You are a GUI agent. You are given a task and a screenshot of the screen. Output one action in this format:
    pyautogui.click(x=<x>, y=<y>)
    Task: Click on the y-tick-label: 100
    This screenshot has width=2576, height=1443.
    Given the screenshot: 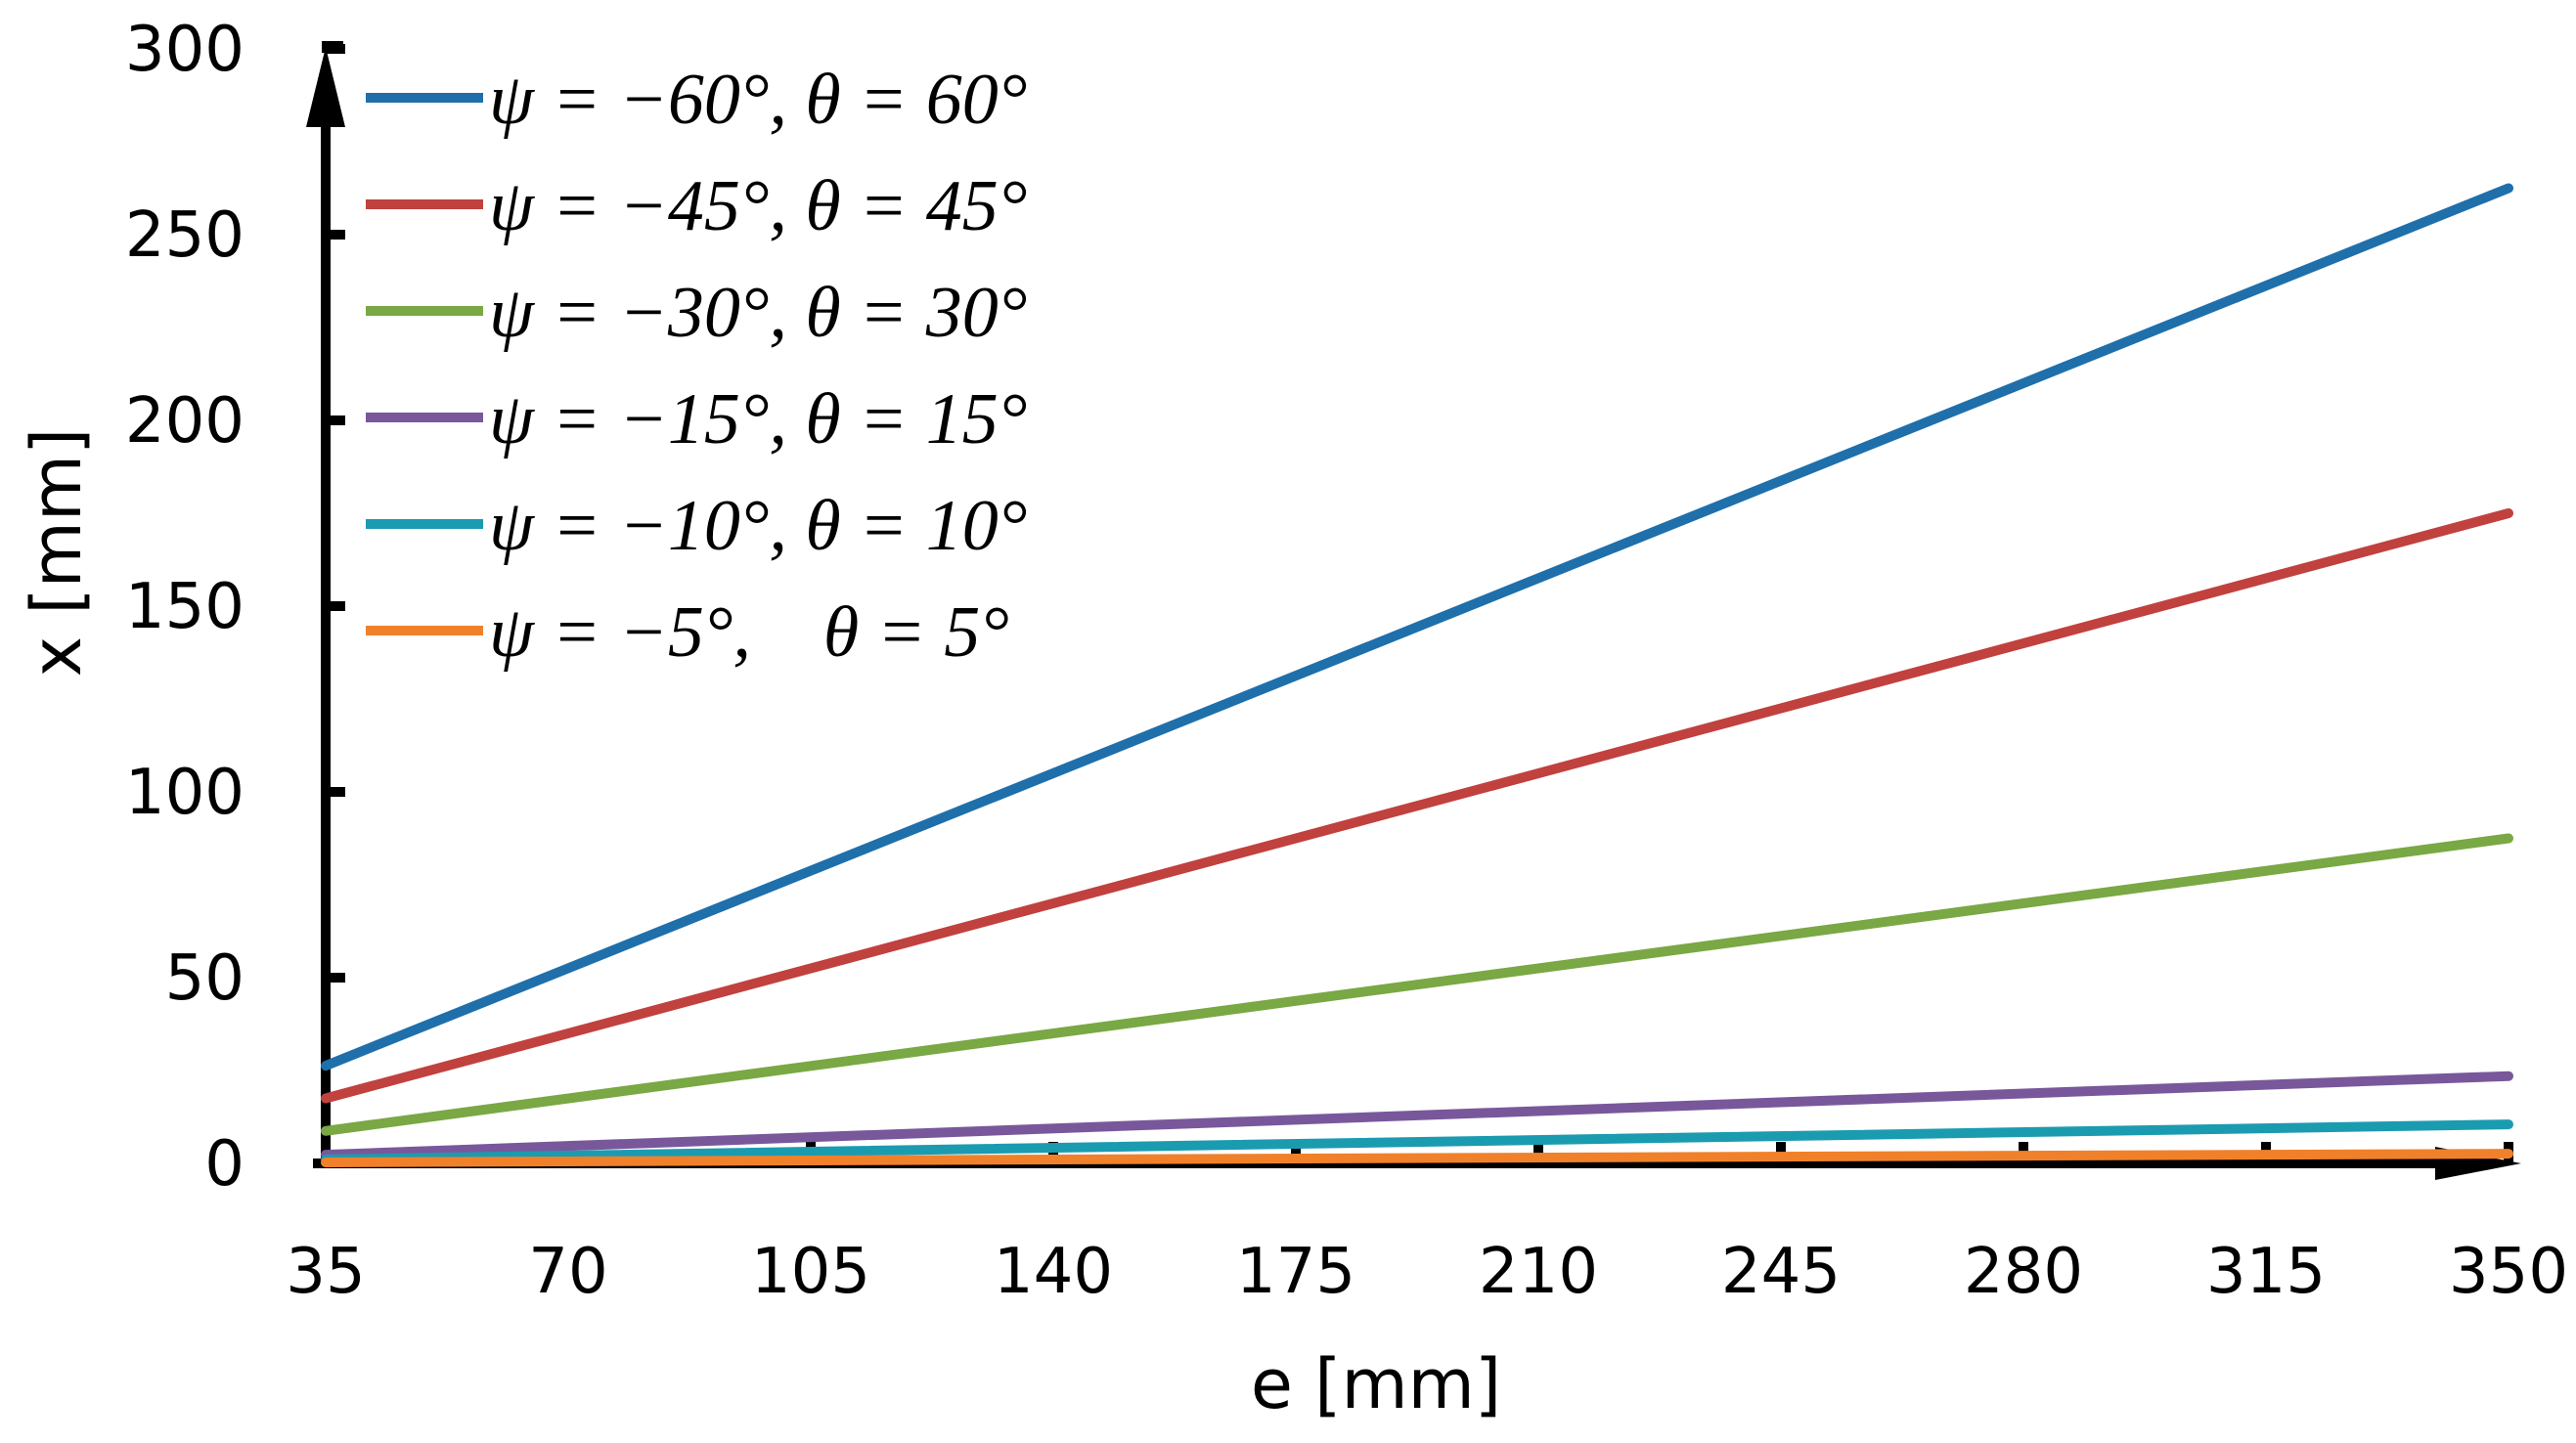 What is the action you would take?
    pyautogui.click(x=184, y=793)
    